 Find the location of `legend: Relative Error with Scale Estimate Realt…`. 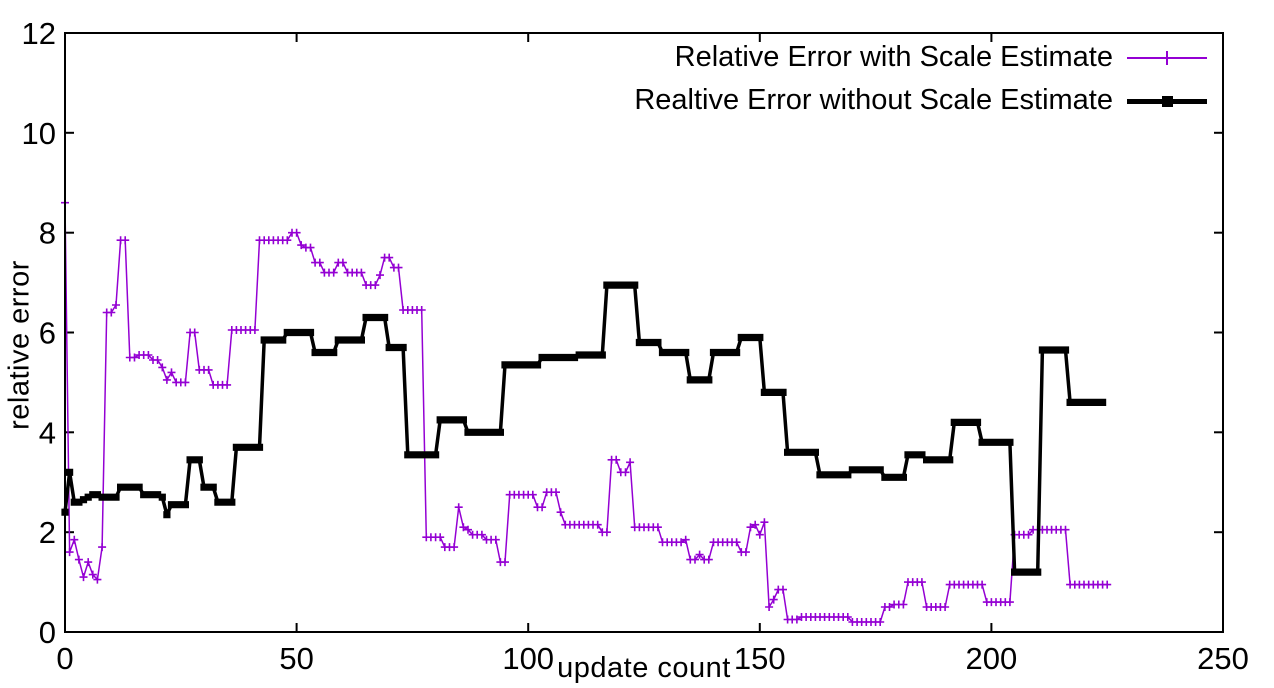

legend: Relative Error with Scale Estimate Realt… is located at coordinates (920, 79).